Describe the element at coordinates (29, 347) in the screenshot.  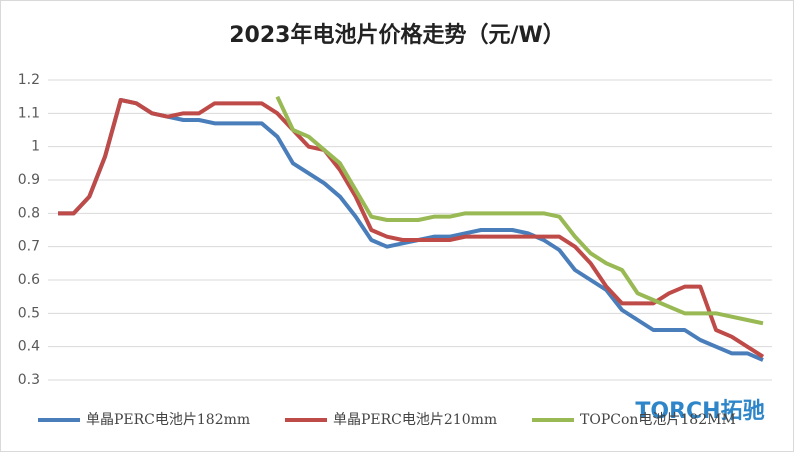
I see `y-tick-label: 0.4` at that location.